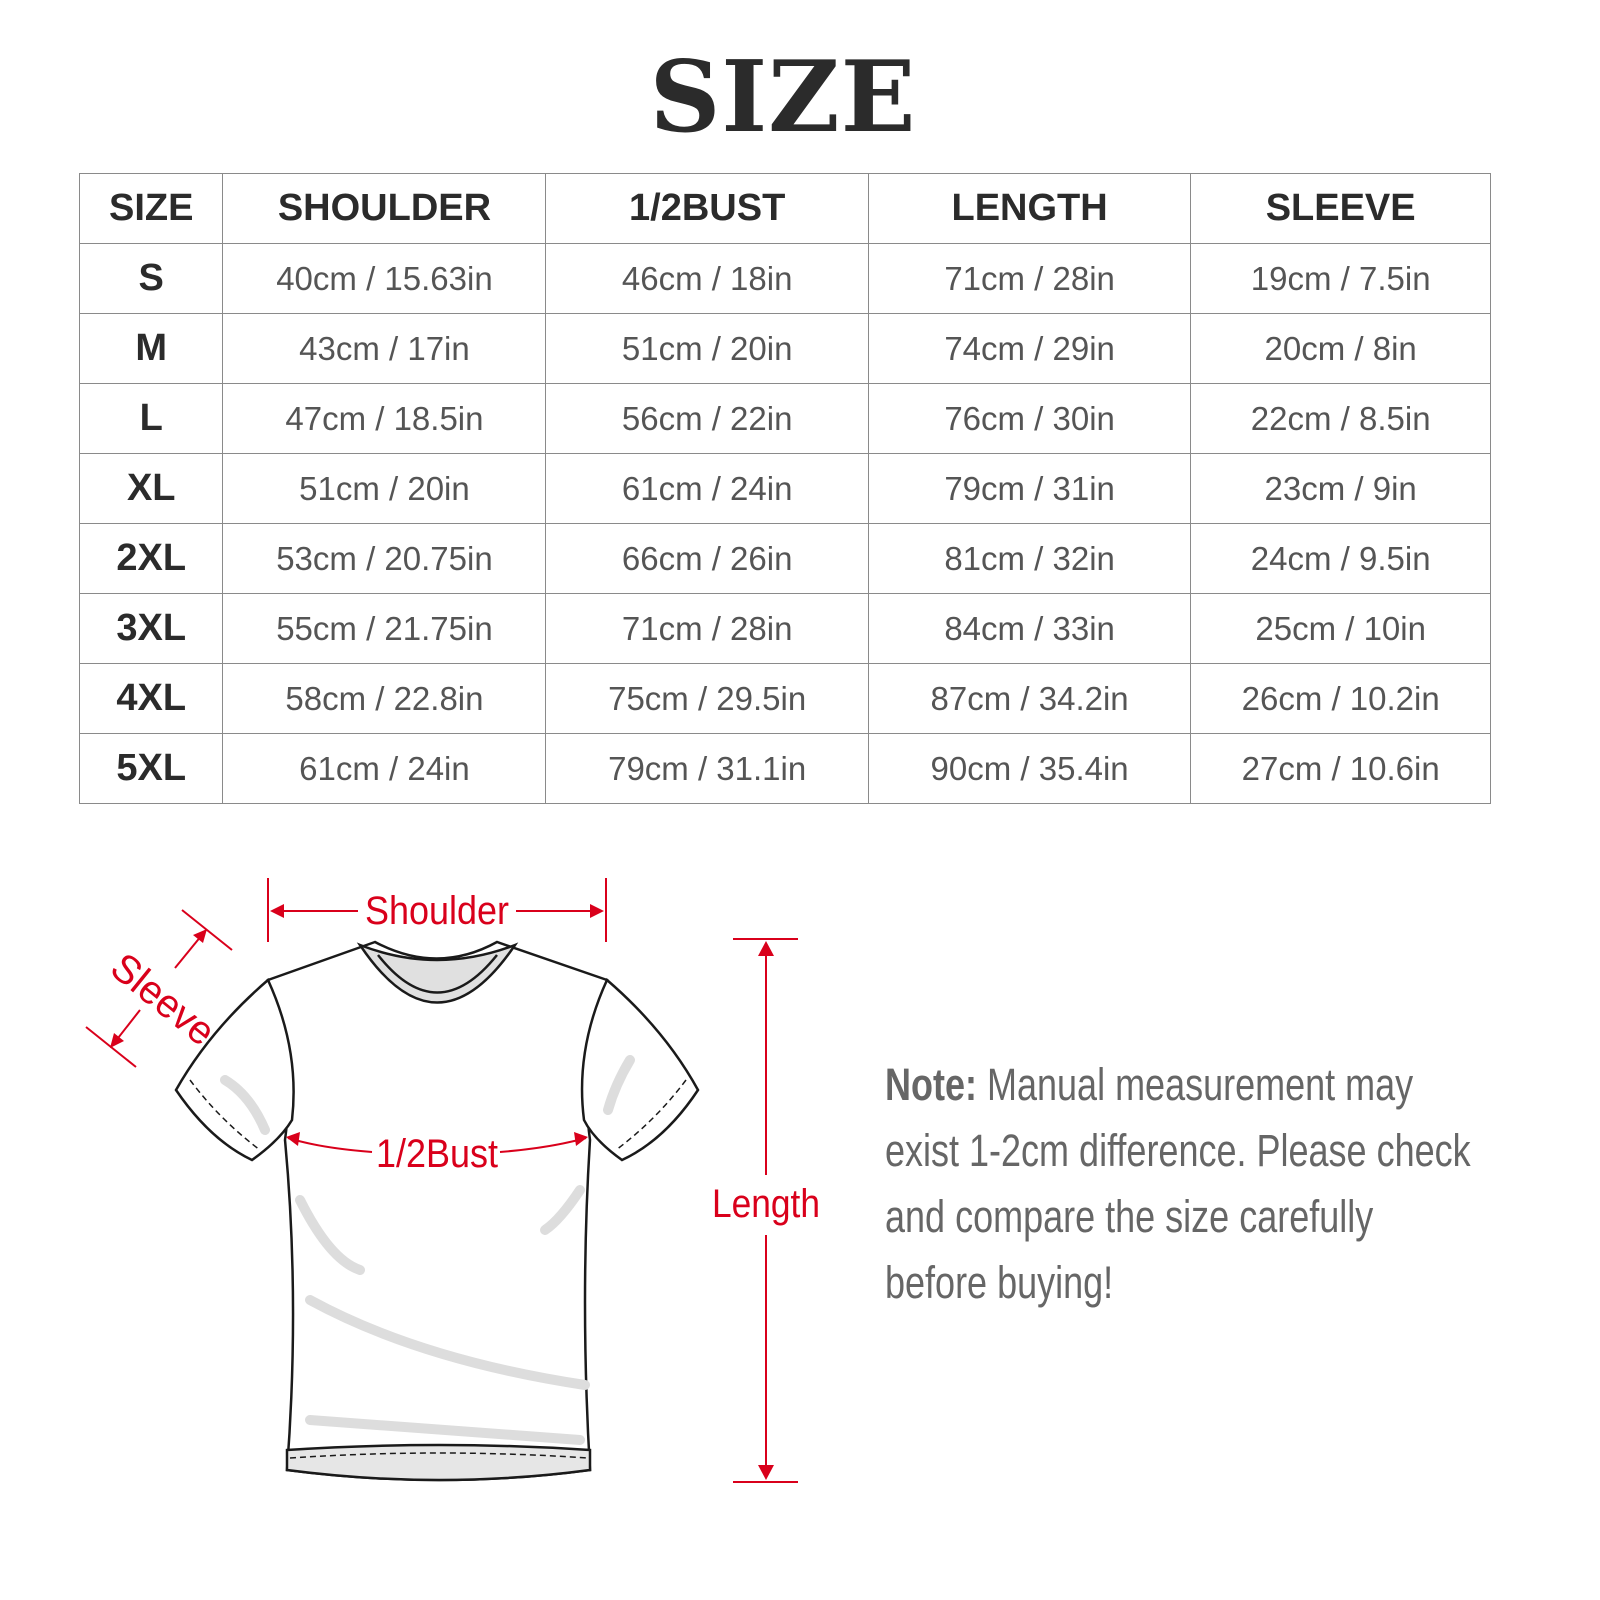  I want to click on size-cell: S, so click(151, 278).